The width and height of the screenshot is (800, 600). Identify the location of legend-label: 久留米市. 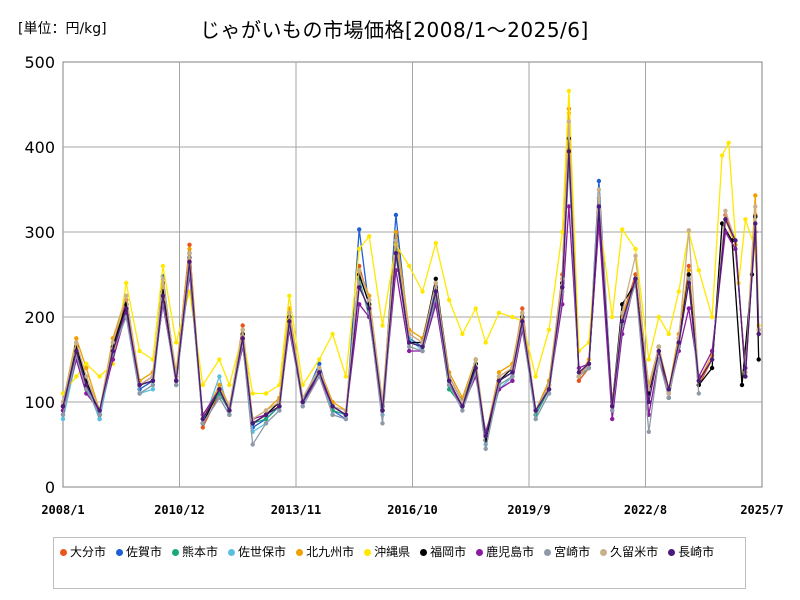
(634, 552).